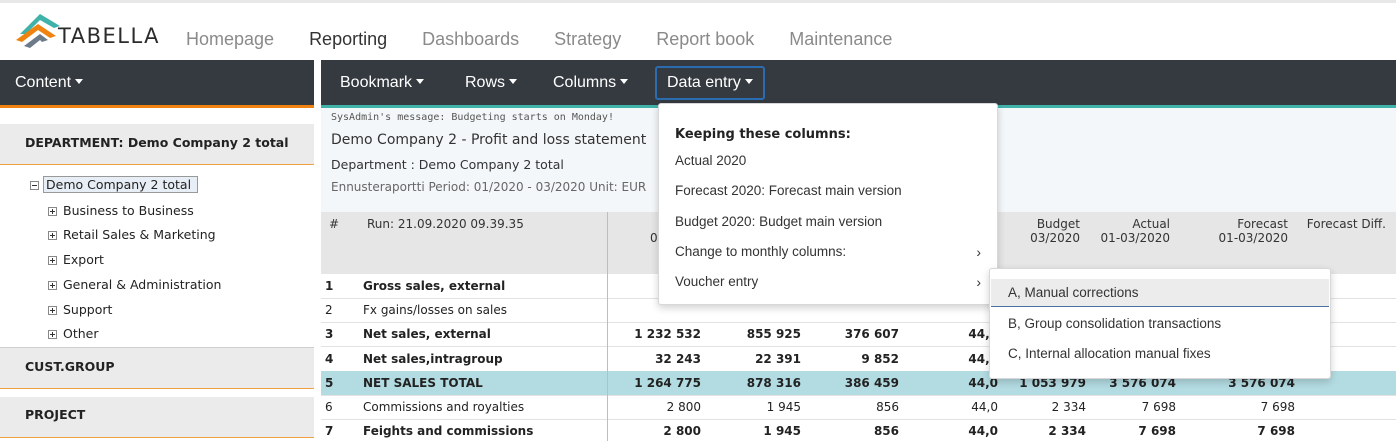  Describe the element at coordinates (1052, 383) in the screenshot. I see `cell-value: 1 053 979` at that location.